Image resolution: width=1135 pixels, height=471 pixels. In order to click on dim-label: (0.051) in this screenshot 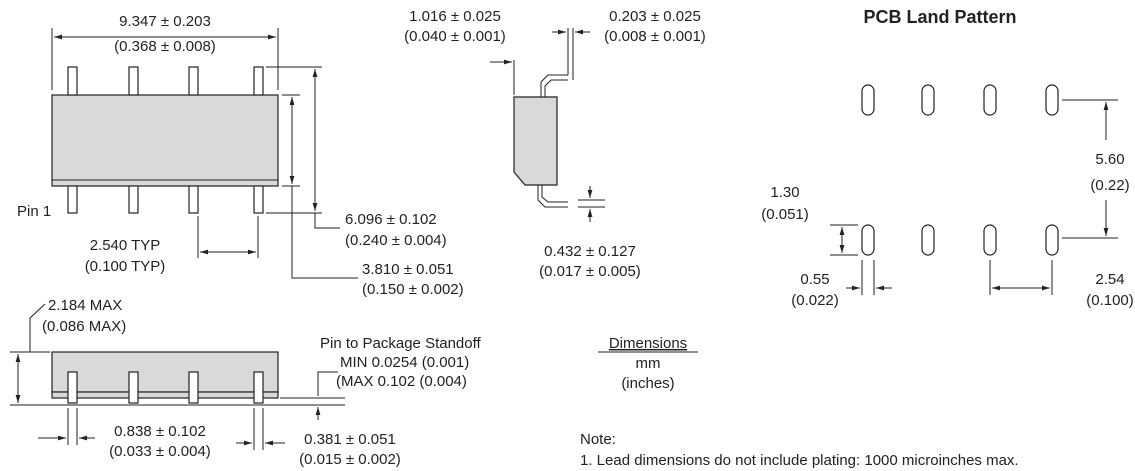, I will do `click(785, 214)`.